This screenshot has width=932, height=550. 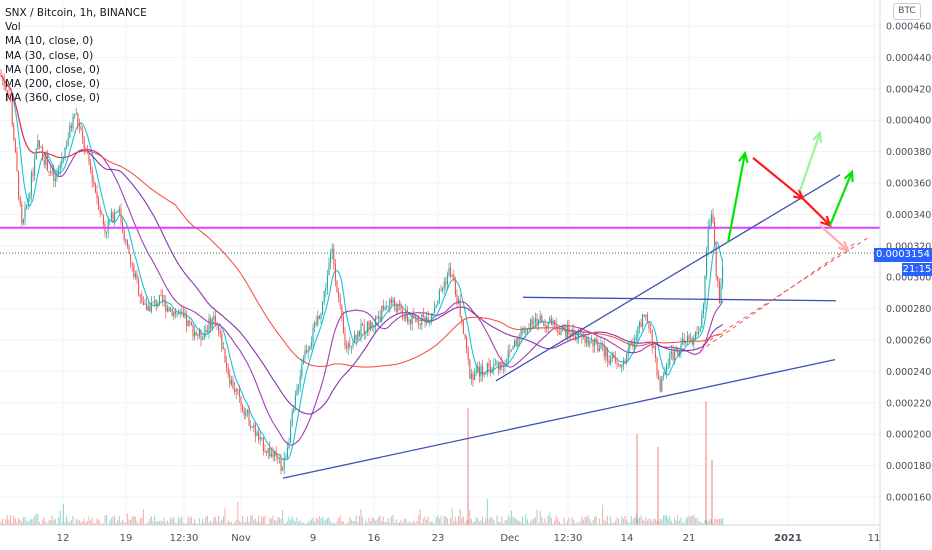 What do you see at coordinates (907, 11) in the screenshot?
I see `scale-currency-button: BTC` at bounding box center [907, 11].